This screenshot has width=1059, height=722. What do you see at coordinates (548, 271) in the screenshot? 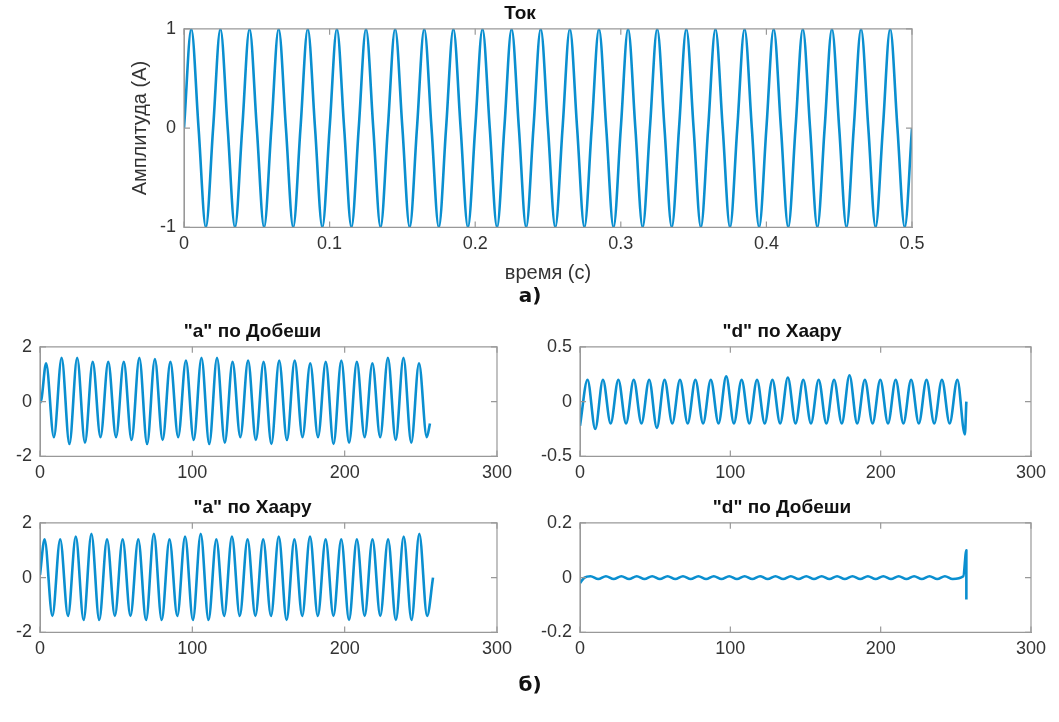
I see `x-axis-title: время (с)` at bounding box center [548, 271].